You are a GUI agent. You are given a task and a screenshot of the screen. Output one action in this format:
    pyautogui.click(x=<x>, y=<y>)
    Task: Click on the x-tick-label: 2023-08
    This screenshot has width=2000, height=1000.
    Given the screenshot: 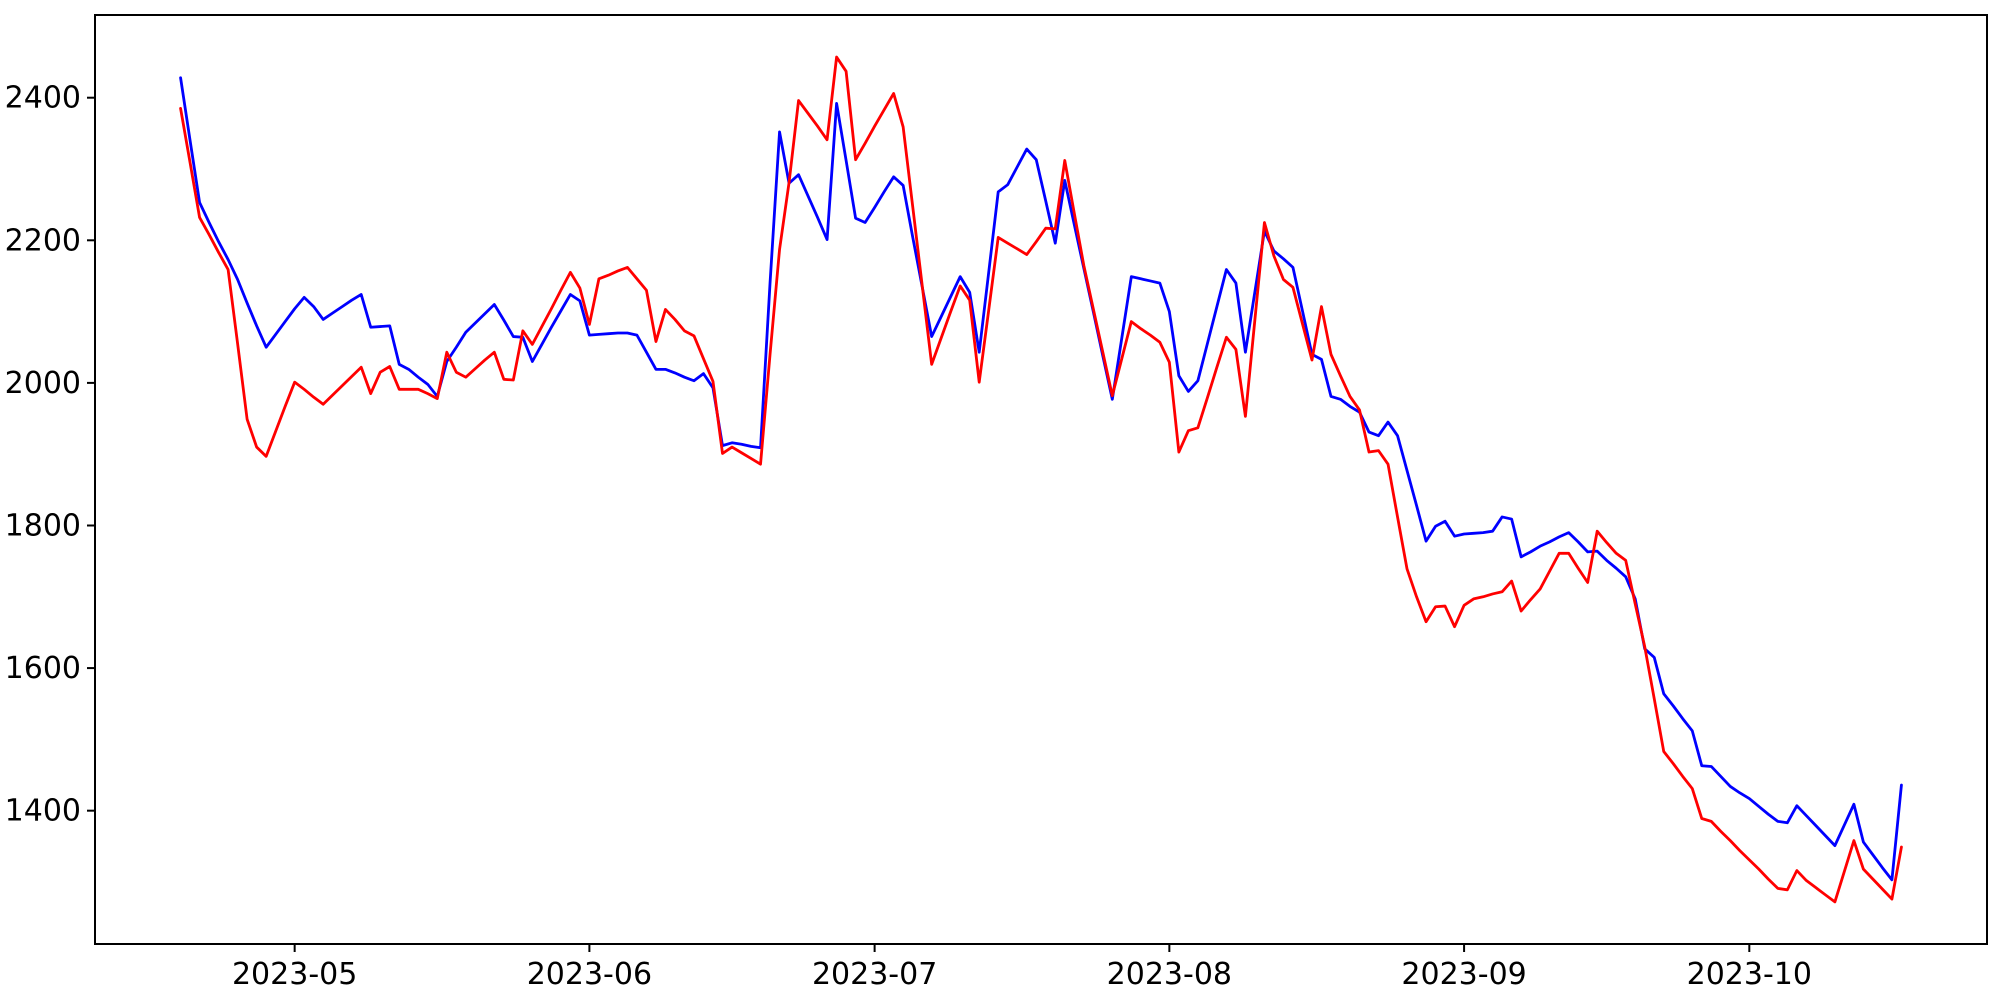 What is the action you would take?
    pyautogui.click(x=1169, y=974)
    